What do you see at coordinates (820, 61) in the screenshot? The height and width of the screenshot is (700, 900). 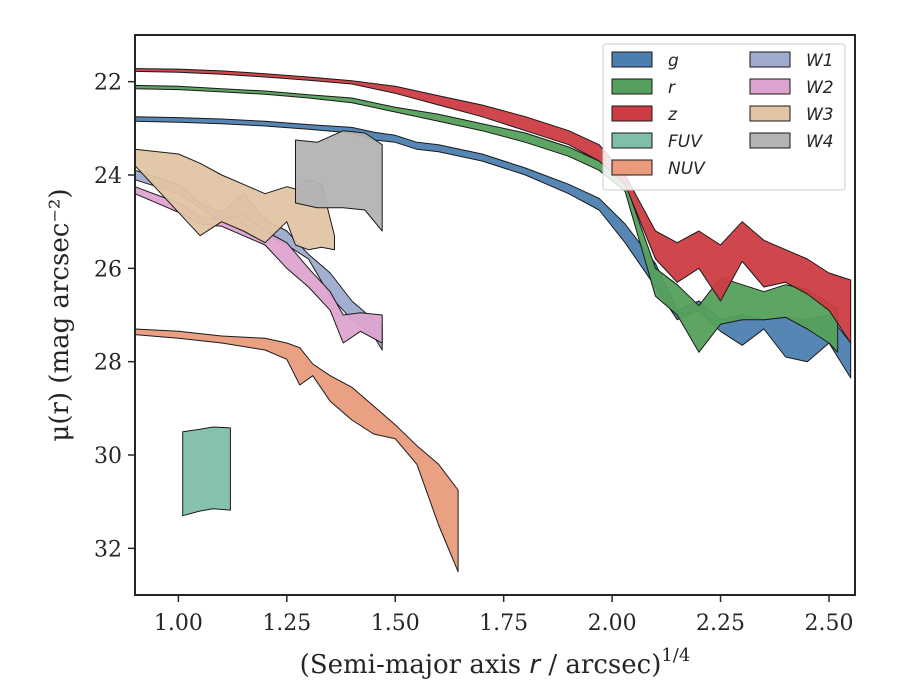 I see `legend-label-w1: W1` at bounding box center [820, 61].